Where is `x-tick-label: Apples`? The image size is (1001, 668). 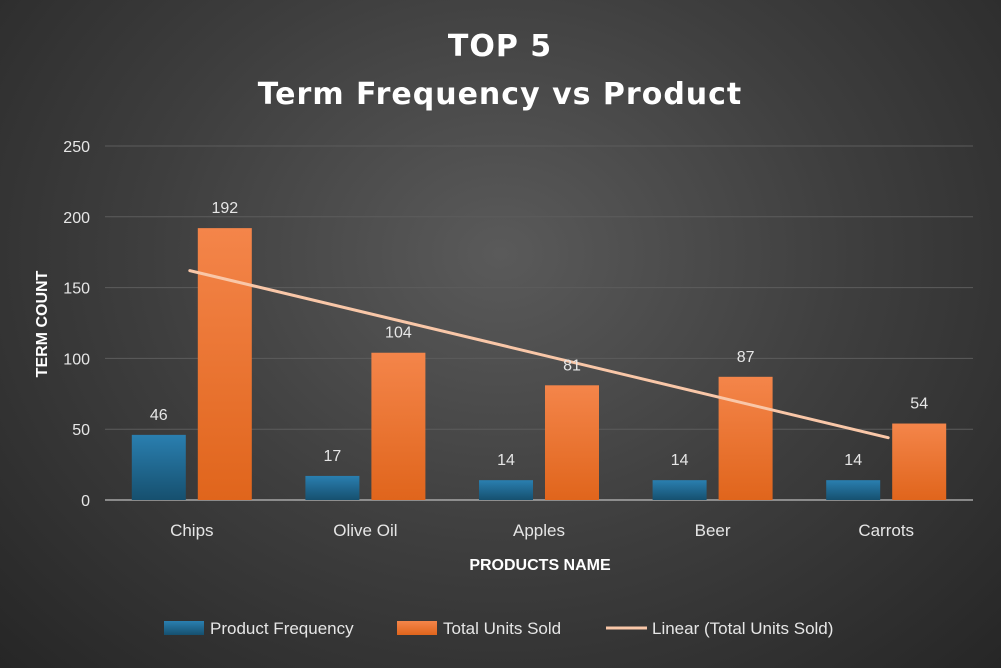
x-tick-label: Apples is located at coordinates (539, 530).